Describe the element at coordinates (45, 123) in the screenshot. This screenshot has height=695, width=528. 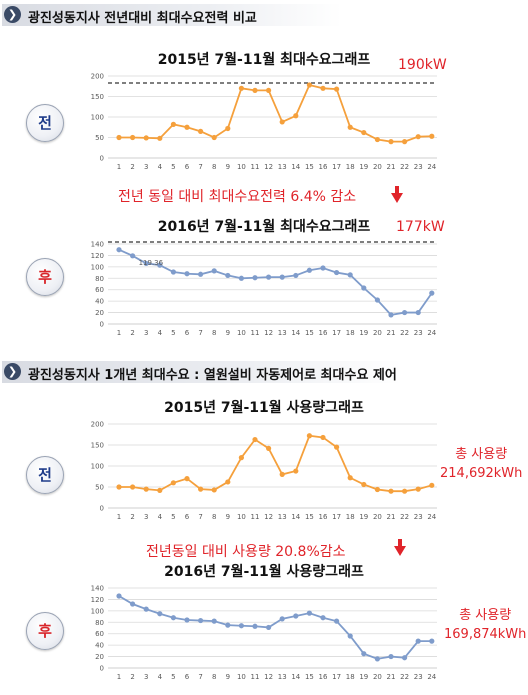
I see `badge-before: 전` at that location.